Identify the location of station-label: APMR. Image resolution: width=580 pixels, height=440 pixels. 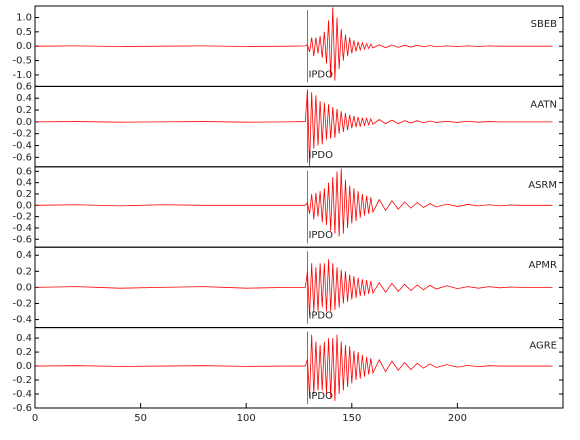
(543, 265).